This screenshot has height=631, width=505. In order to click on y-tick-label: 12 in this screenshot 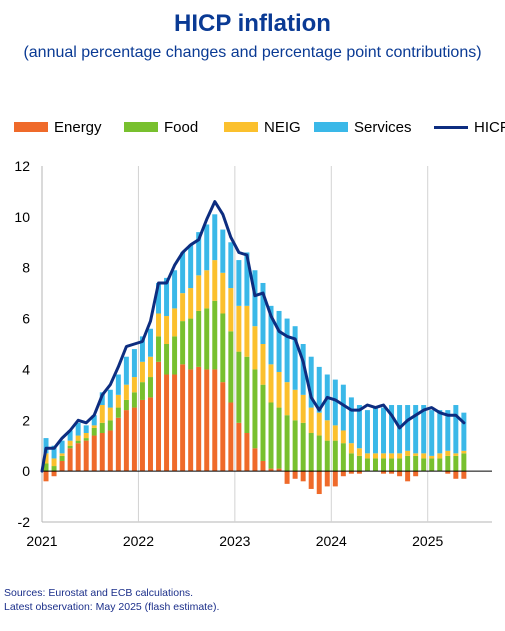, I will do `click(22, 166)`.